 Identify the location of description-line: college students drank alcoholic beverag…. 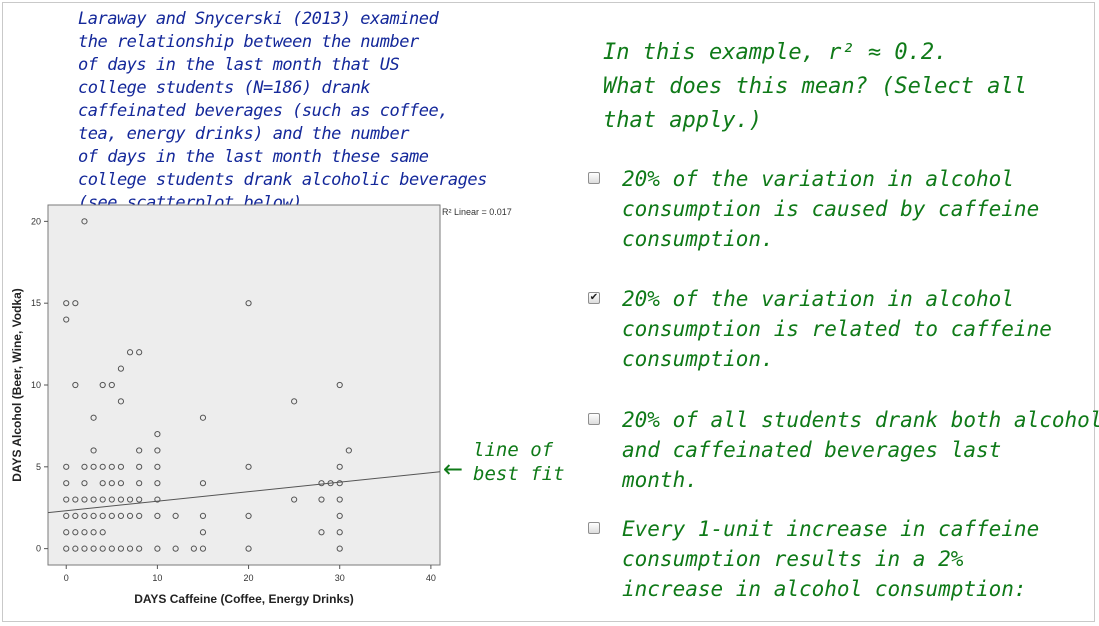
(282, 180).